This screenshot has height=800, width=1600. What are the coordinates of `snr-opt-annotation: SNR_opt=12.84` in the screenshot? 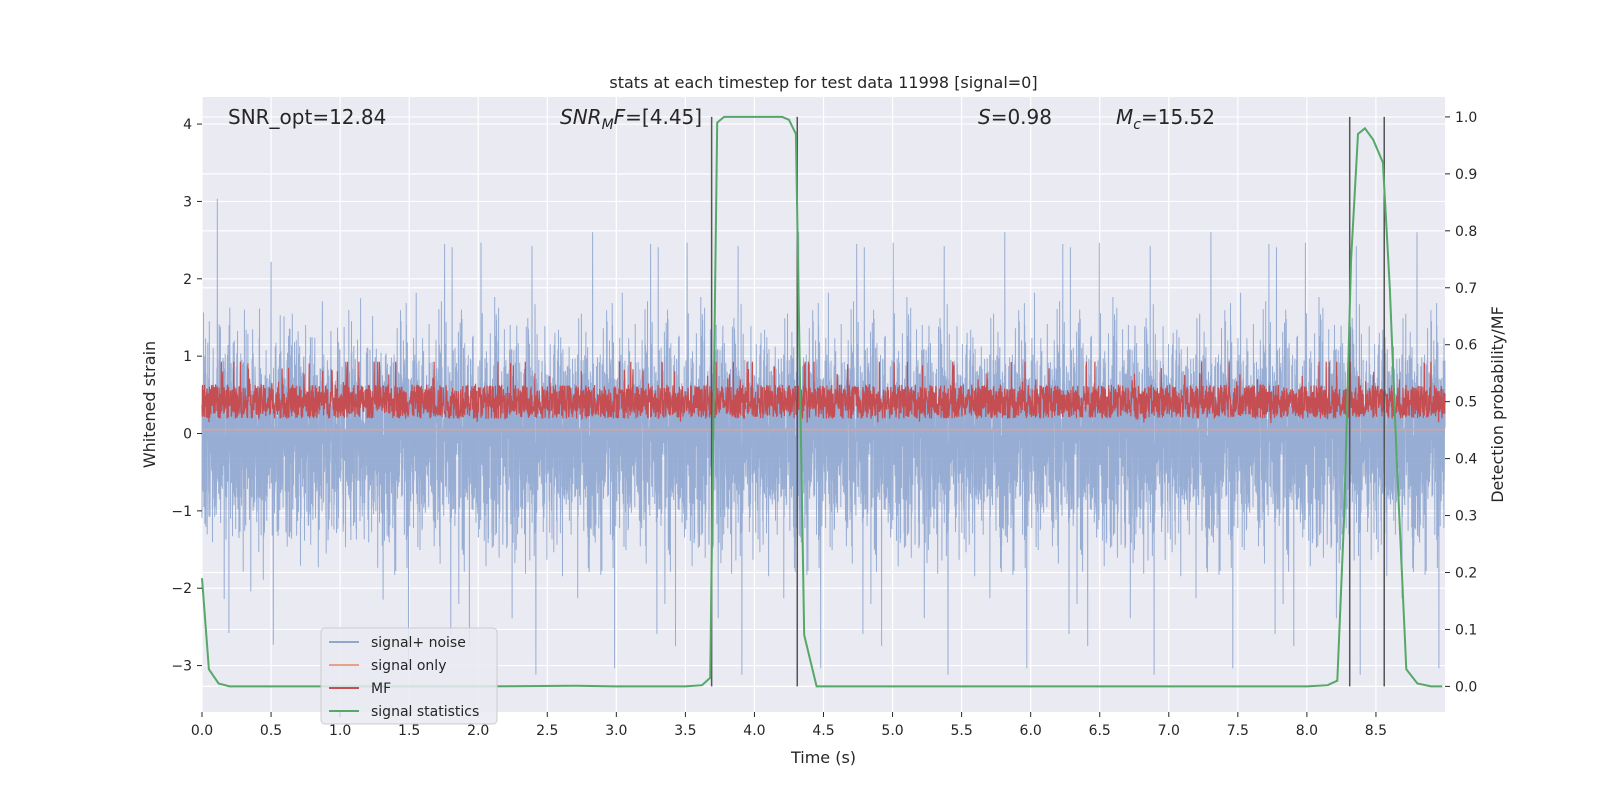 It's located at (307, 117).